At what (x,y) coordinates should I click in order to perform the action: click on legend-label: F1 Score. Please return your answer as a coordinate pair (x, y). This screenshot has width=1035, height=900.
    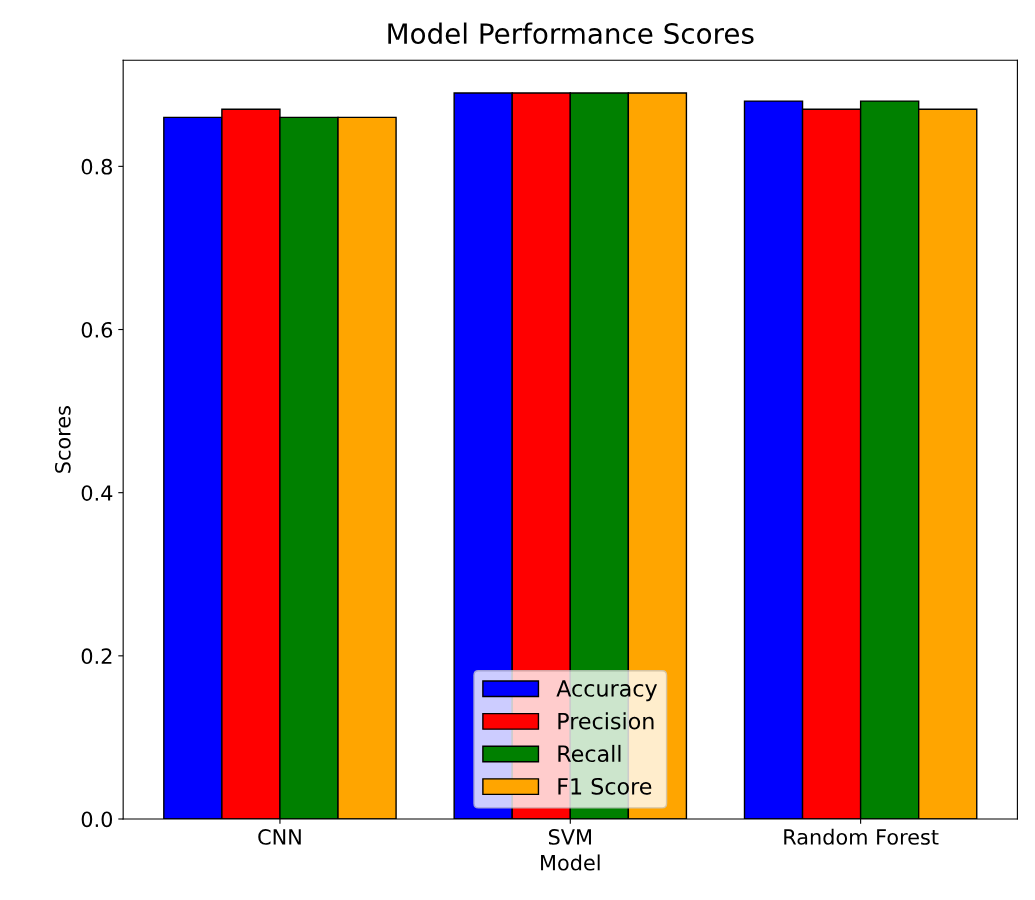
    Looking at the image, I should click on (605, 786).